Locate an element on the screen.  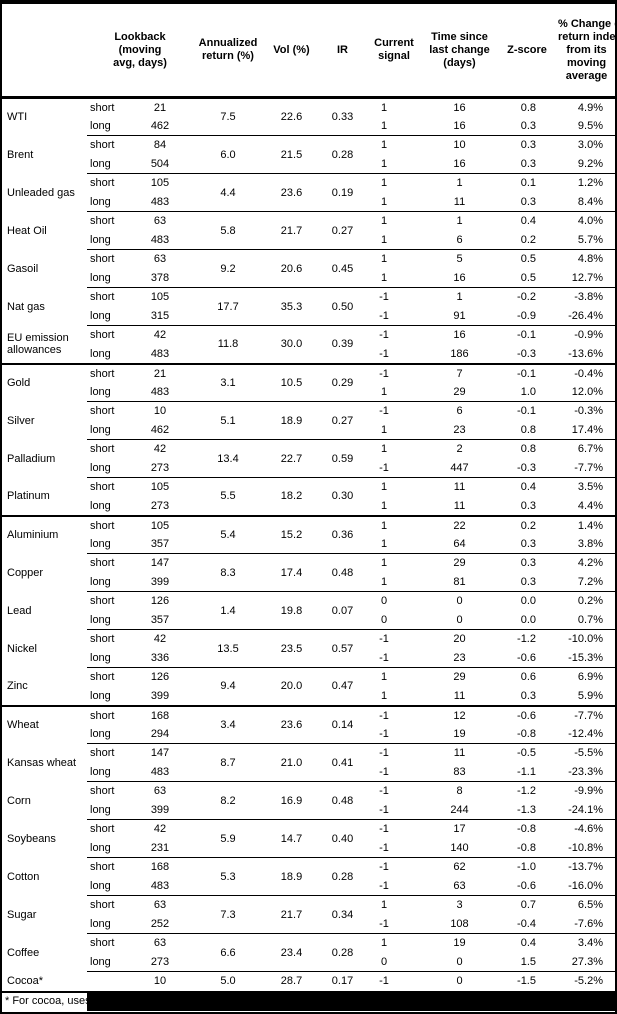
vol-value: 18.9 is located at coordinates (291, 876).